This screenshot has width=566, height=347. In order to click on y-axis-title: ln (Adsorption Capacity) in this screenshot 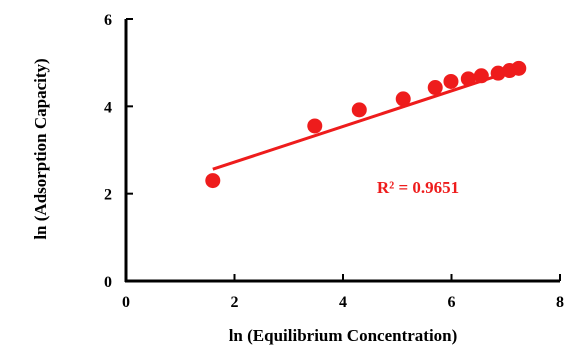, I will do `click(40, 148)`.